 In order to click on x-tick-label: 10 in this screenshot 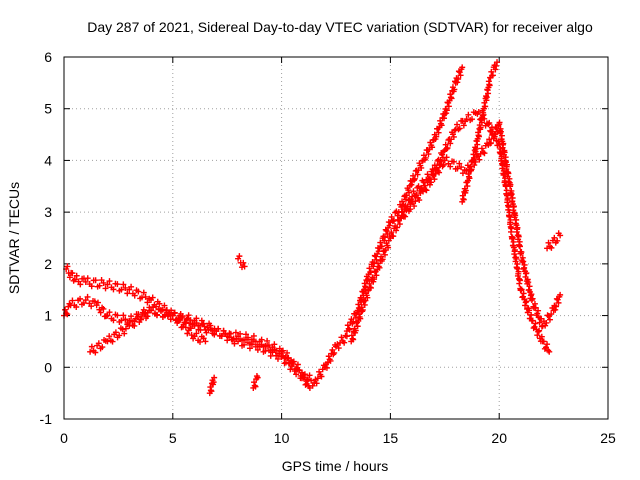, I will do `click(282, 438)`.